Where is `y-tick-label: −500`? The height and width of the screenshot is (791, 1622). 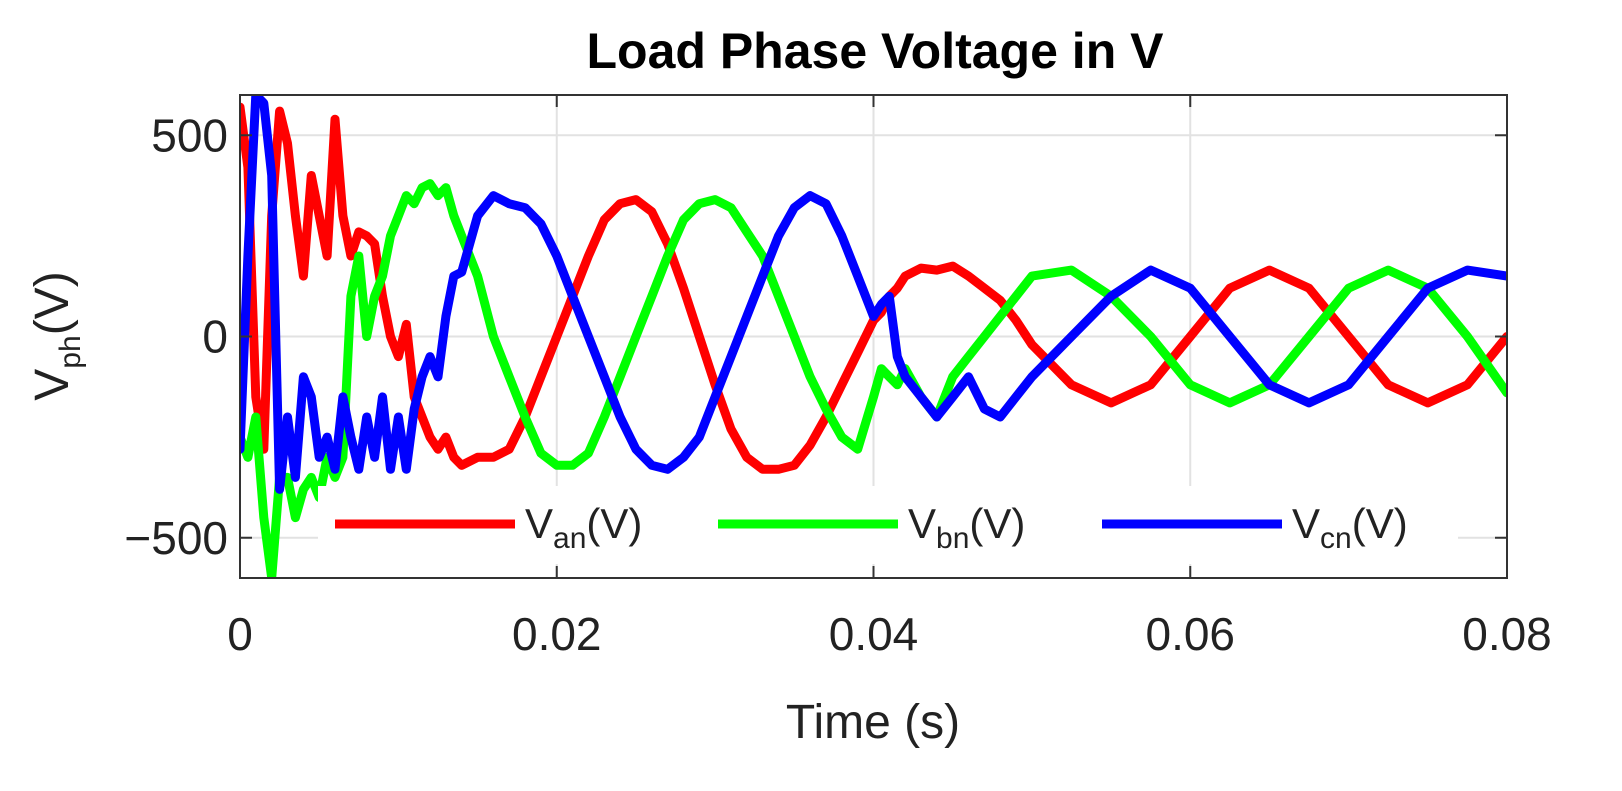 y-tick-label: −500 is located at coordinates (176, 538).